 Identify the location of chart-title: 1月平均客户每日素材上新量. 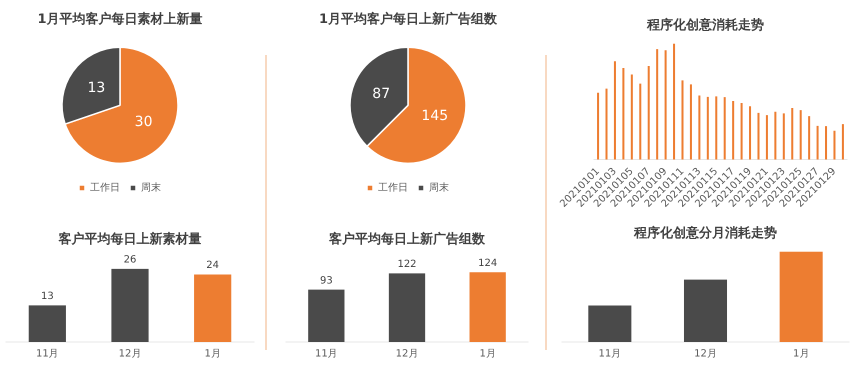
(120, 19).